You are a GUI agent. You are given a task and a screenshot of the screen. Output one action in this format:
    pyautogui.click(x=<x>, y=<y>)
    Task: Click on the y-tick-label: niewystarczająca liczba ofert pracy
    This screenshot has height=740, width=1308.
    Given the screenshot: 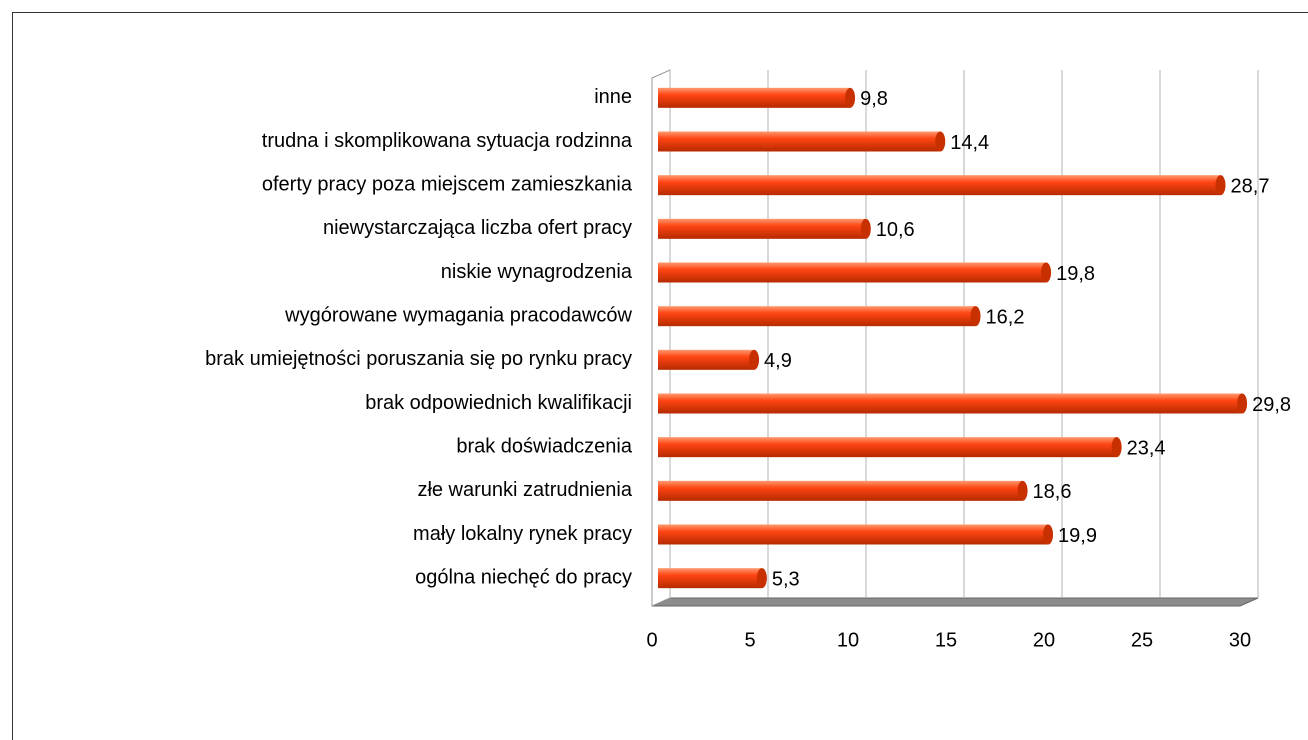 What is the action you would take?
    pyautogui.click(x=477, y=228)
    